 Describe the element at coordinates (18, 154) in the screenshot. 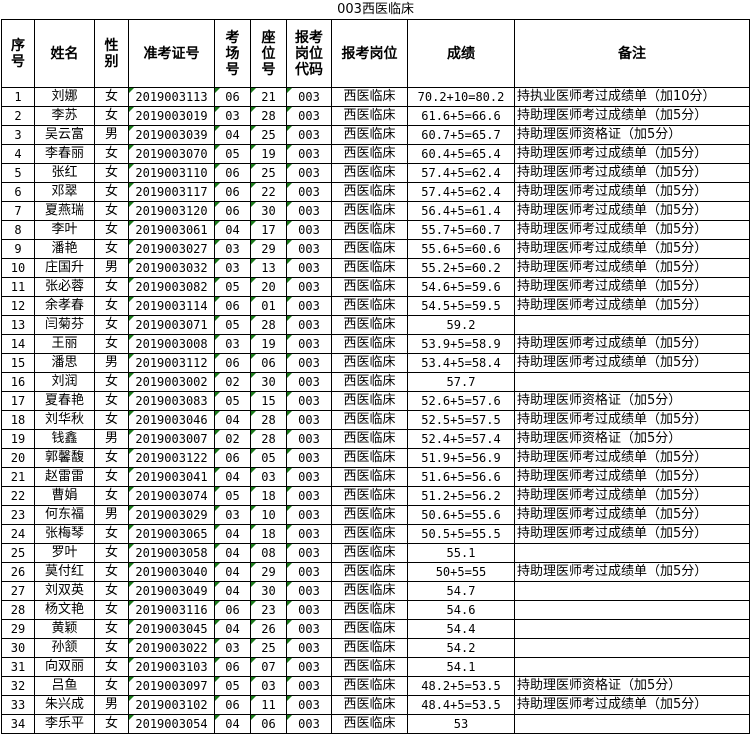

I see `cell-seq: 4` at that location.